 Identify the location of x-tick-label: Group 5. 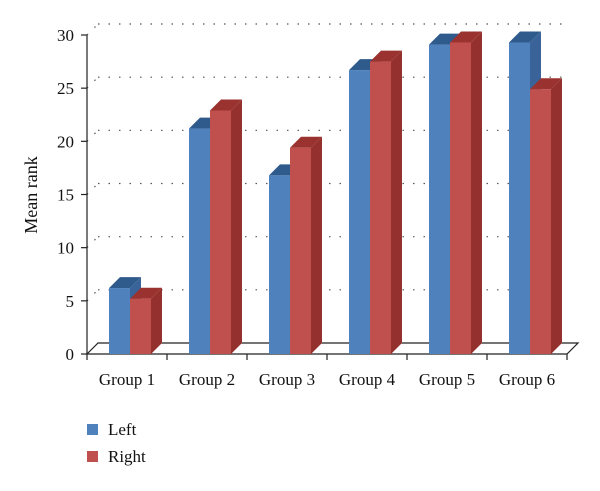
(447, 379).